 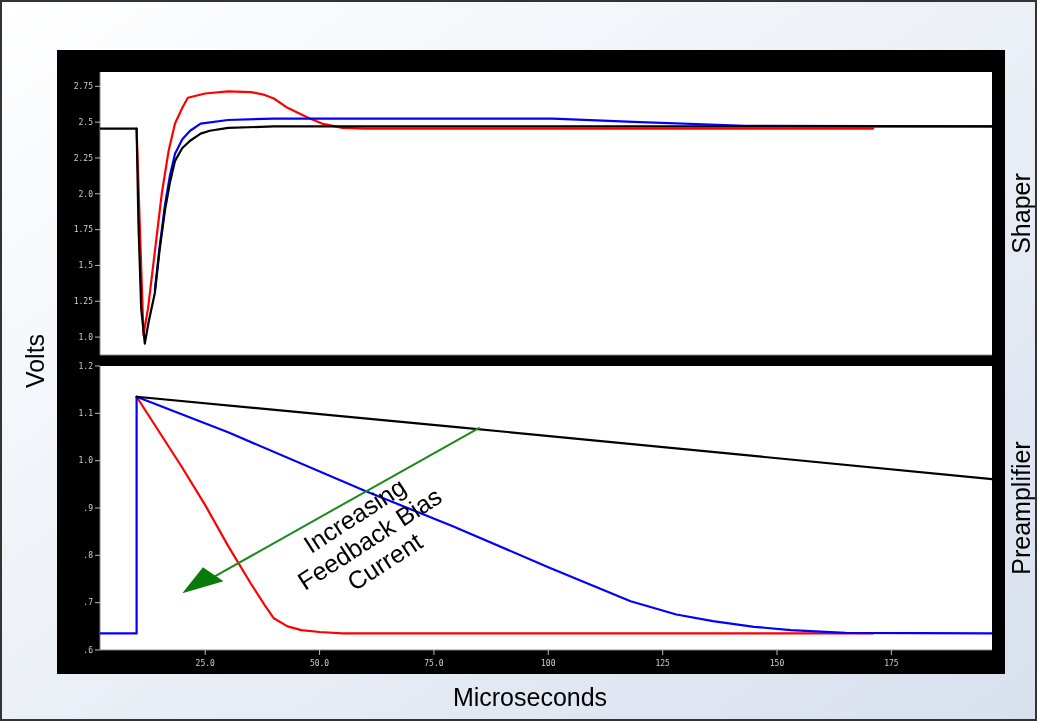 What do you see at coordinates (777, 663) in the screenshot?
I see `x-tick-label: 150` at bounding box center [777, 663].